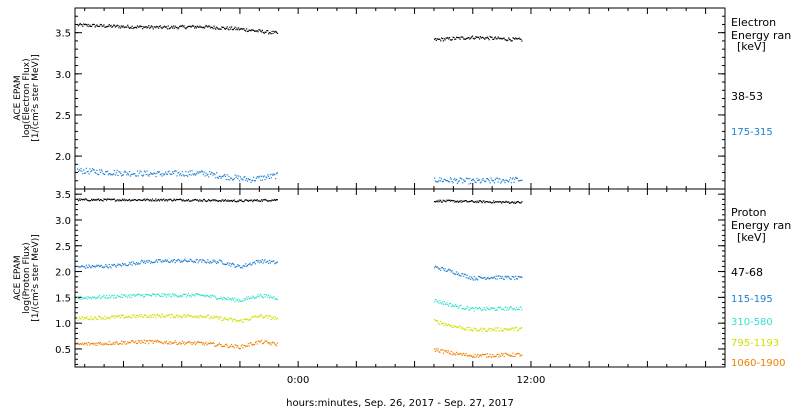 Image resolution: width=800 pixels, height=410 pixels. Describe the element at coordinates (761, 35) in the screenshot. I see `electron-legend-title-2: Energy ran` at that location.